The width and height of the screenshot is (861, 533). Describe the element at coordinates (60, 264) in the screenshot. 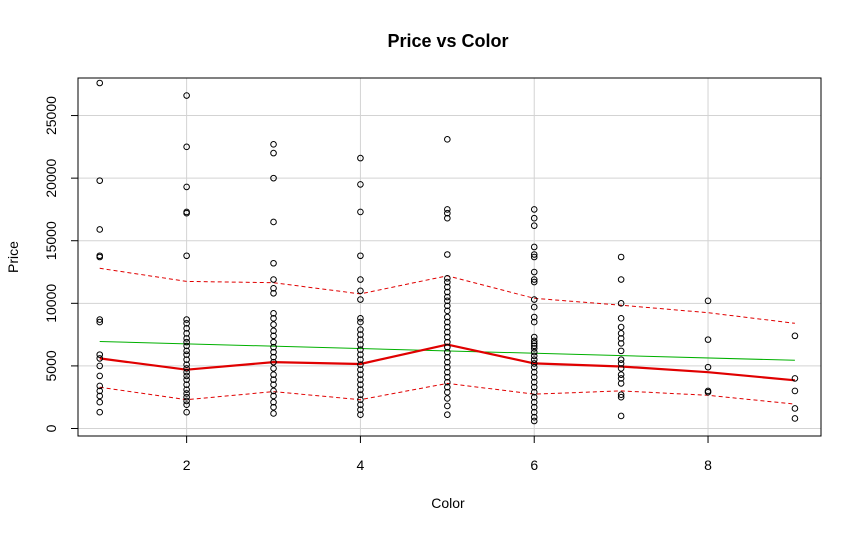

I see `y-axis: 0 5000 10000 15000 20000 25000` at that location.